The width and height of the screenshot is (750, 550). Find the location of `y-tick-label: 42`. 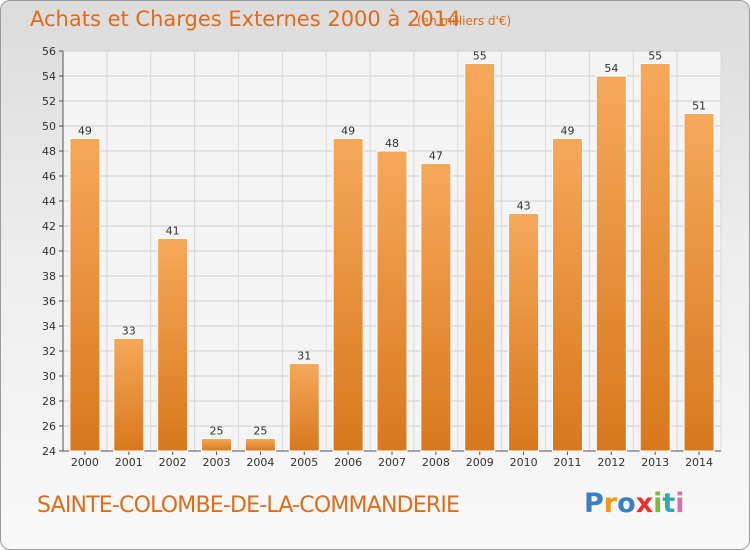

y-tick-label: 42 is located at coordinates (49, 226).